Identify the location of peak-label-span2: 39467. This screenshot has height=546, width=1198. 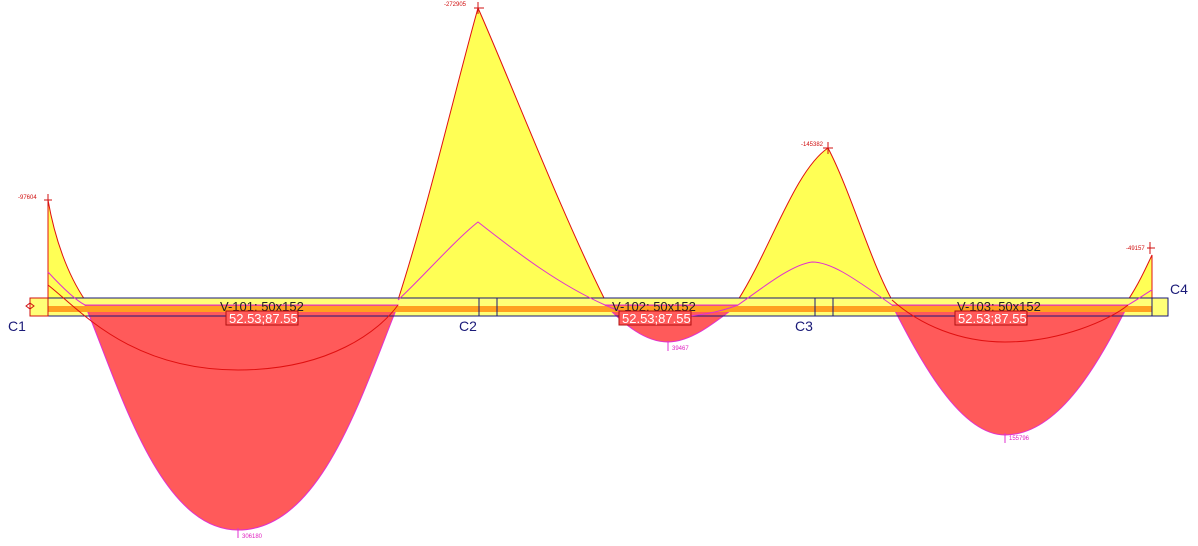
(680, 349).